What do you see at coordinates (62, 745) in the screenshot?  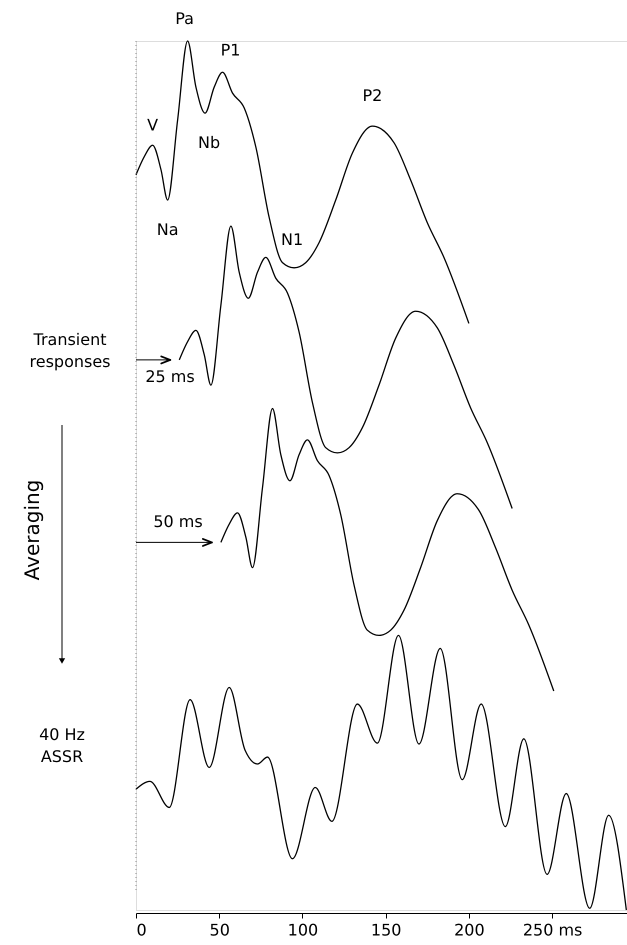 I see `text: 40 Hz ASSR` at bounding box center [62, 745].